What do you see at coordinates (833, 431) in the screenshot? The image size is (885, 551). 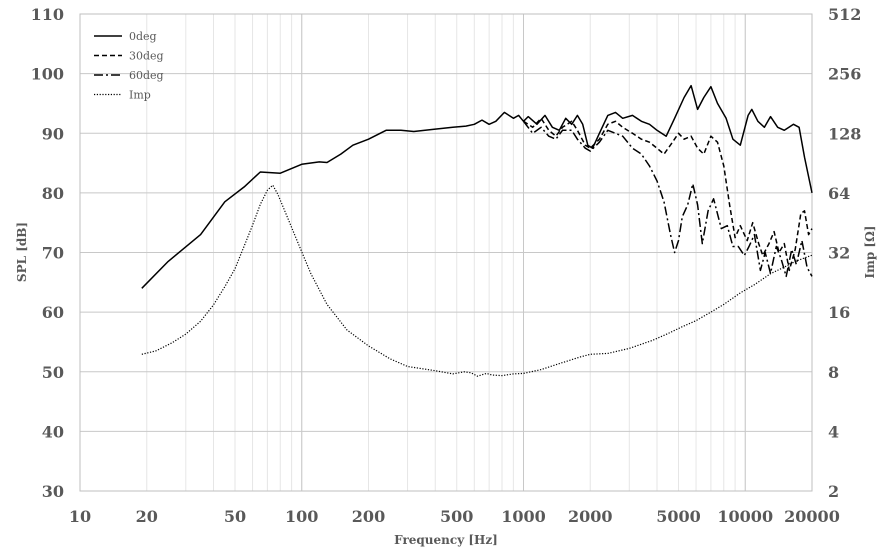 I see `y2-tick-label: 4` at bounding box center [833, 431].